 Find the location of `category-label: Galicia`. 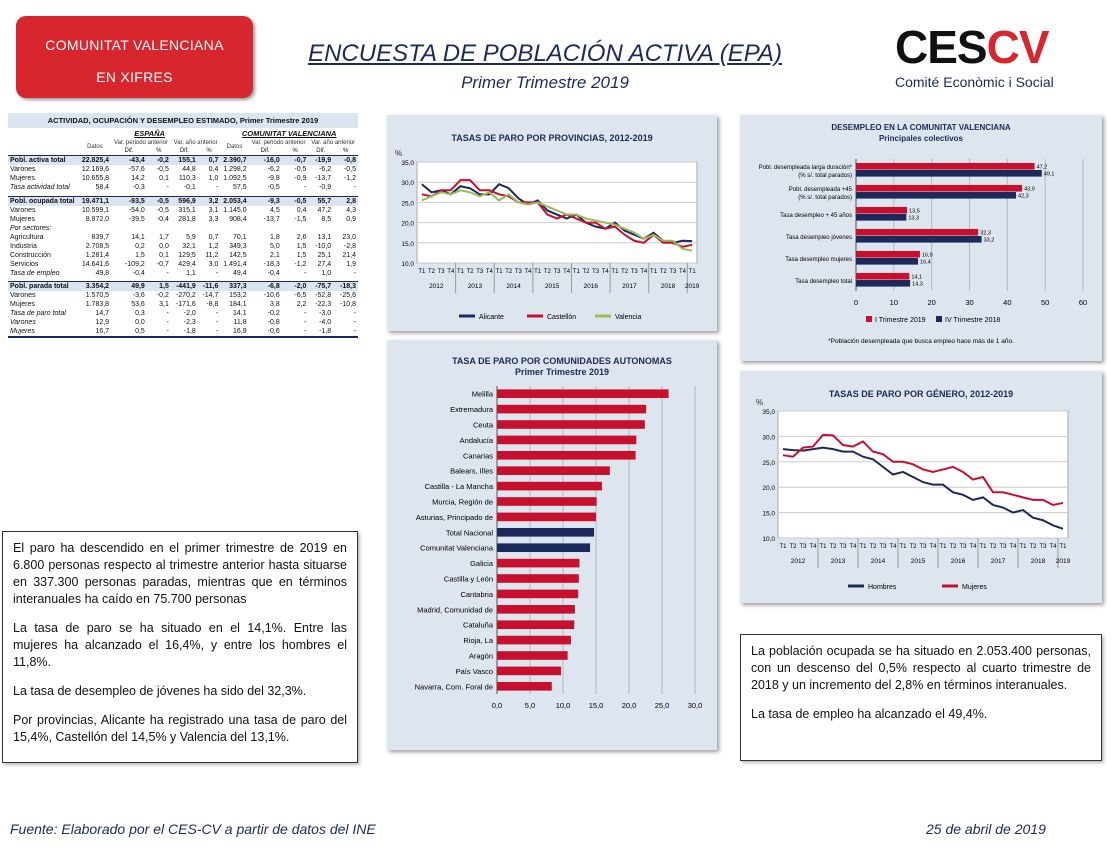

category-label: Galicia is located at coordinates (482, 563).